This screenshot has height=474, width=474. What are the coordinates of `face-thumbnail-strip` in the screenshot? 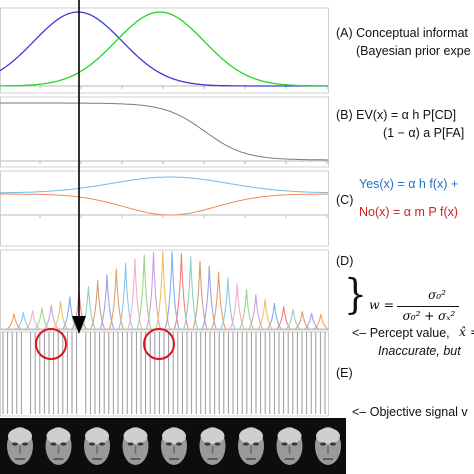 It's located at (173, 446).